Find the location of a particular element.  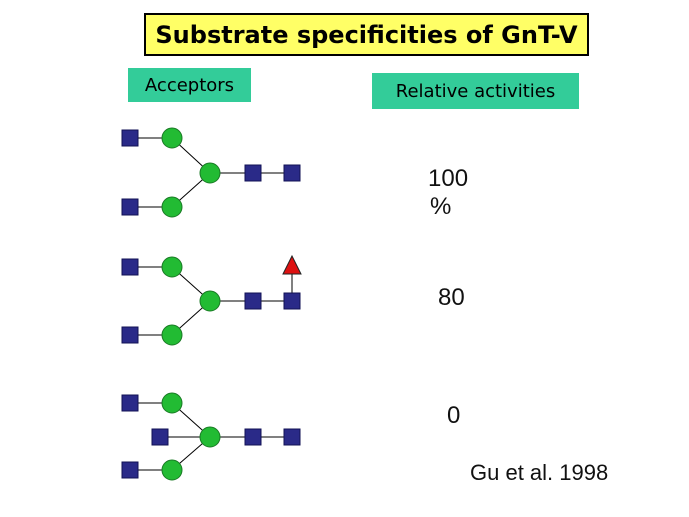

activity-number: 0 is located at coordinates (454, 415).